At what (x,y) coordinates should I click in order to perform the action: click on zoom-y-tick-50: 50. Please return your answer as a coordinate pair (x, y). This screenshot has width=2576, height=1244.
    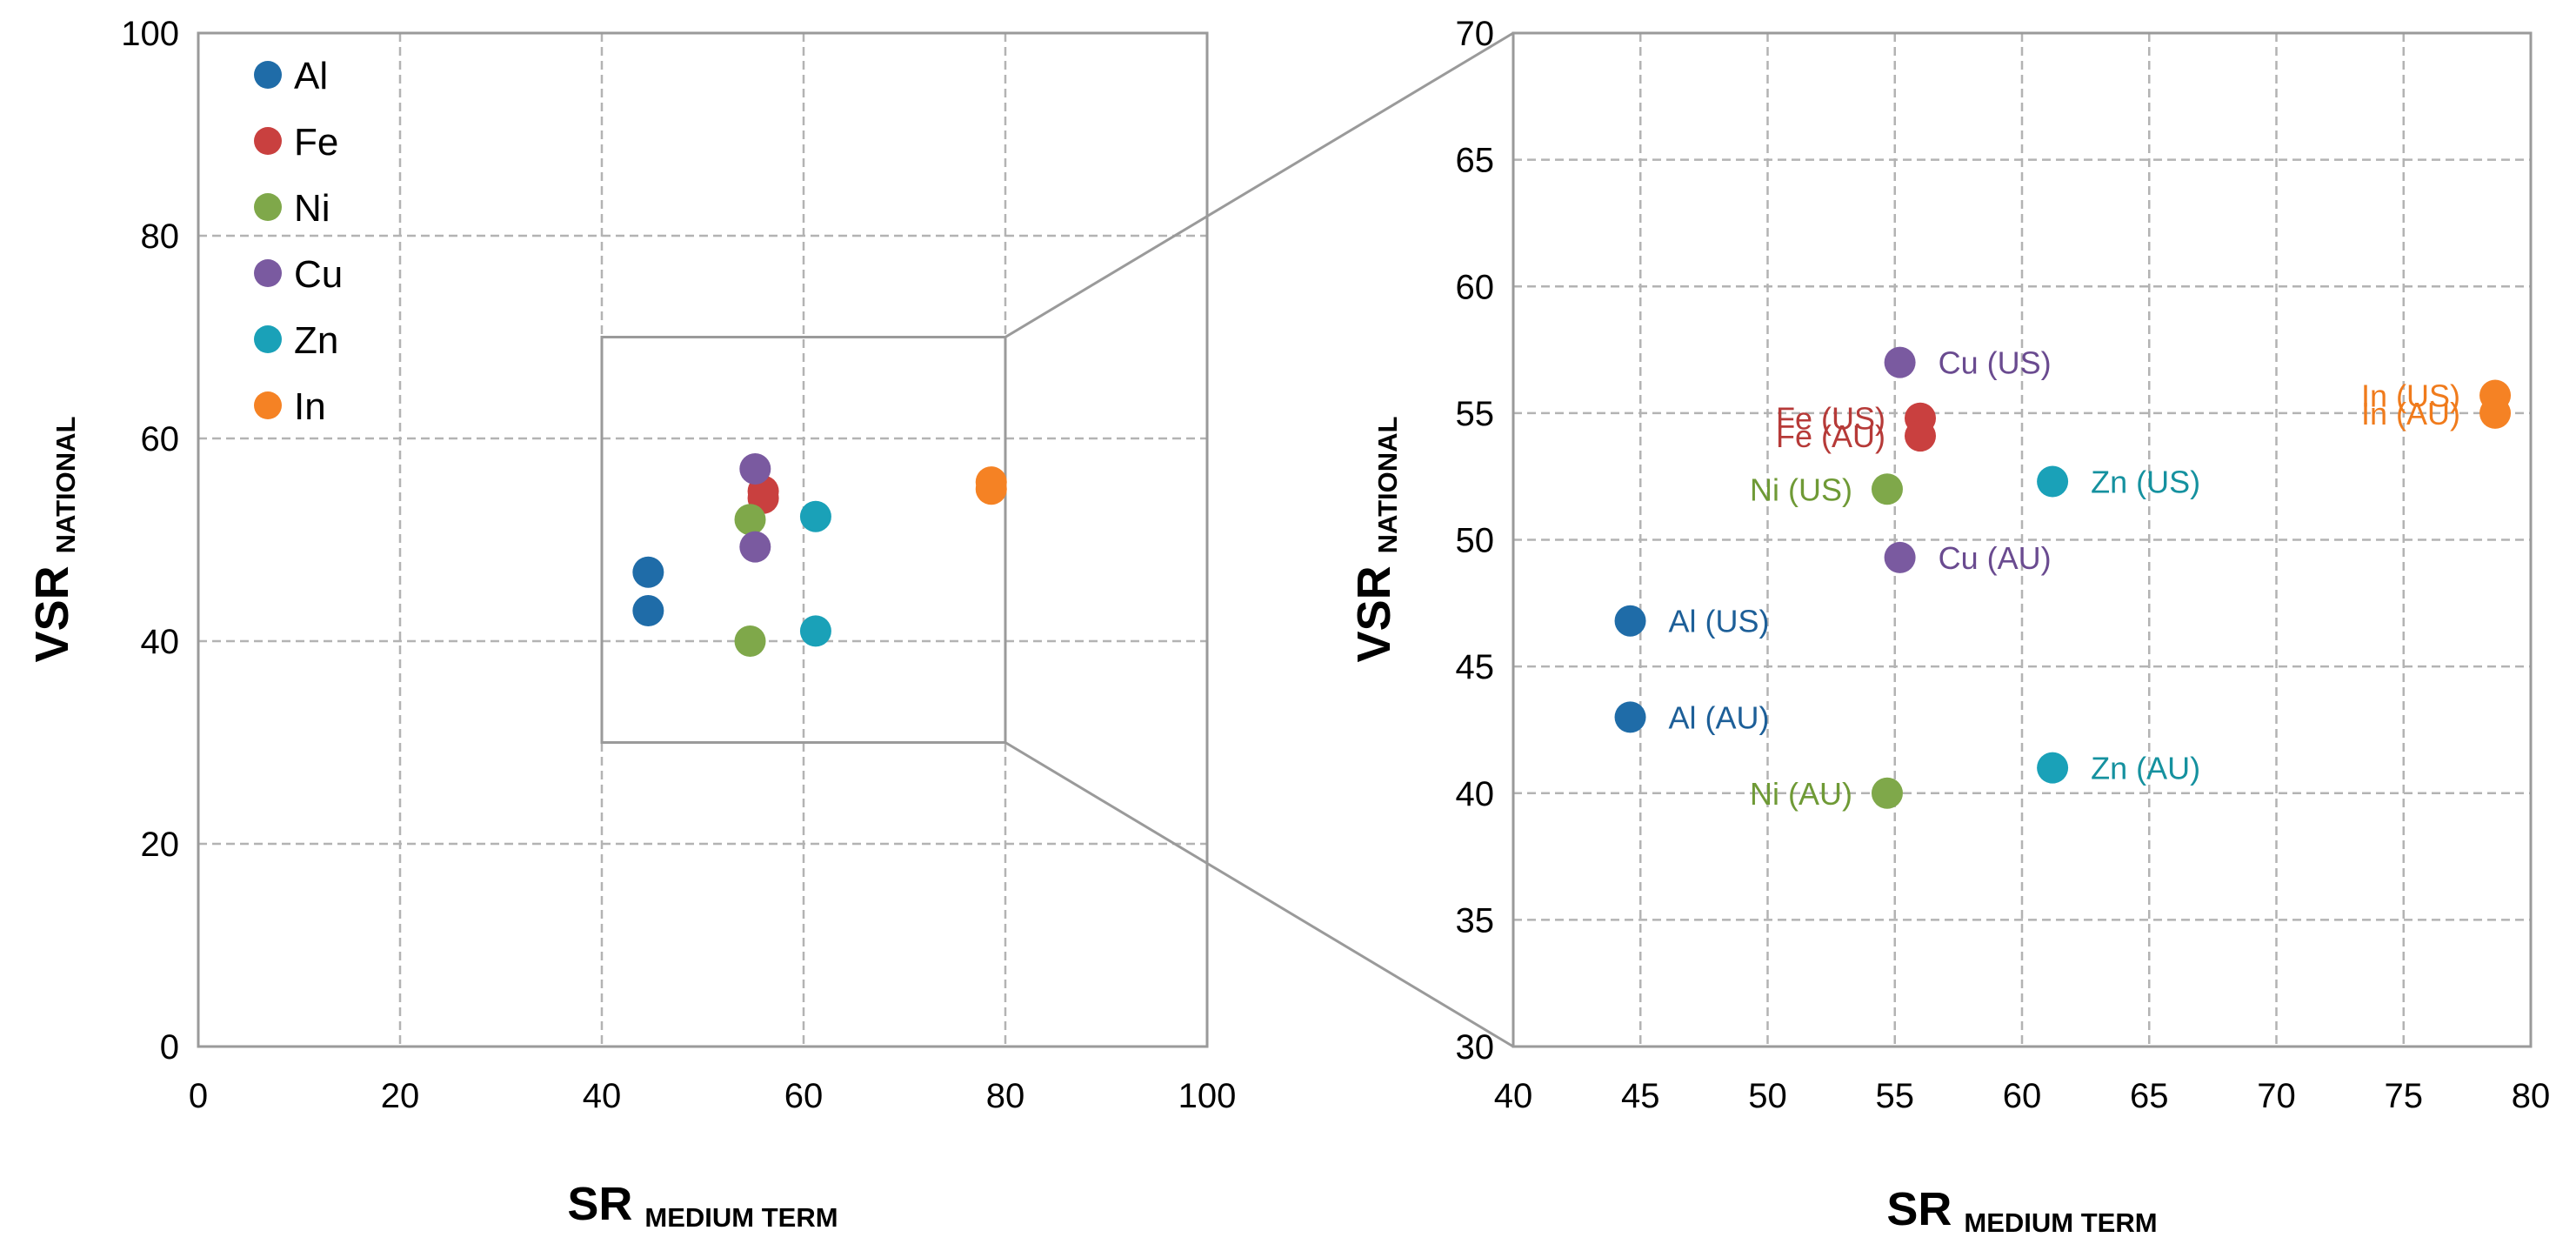
    Looking at the image, I should click on (1475, 541).